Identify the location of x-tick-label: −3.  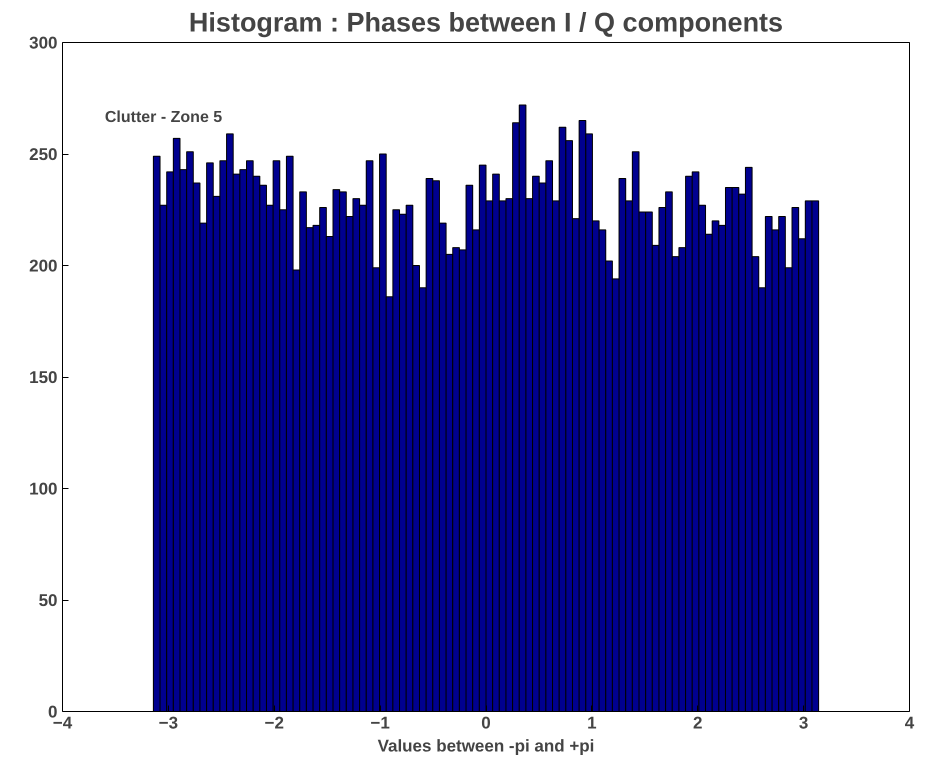
(168, 723).